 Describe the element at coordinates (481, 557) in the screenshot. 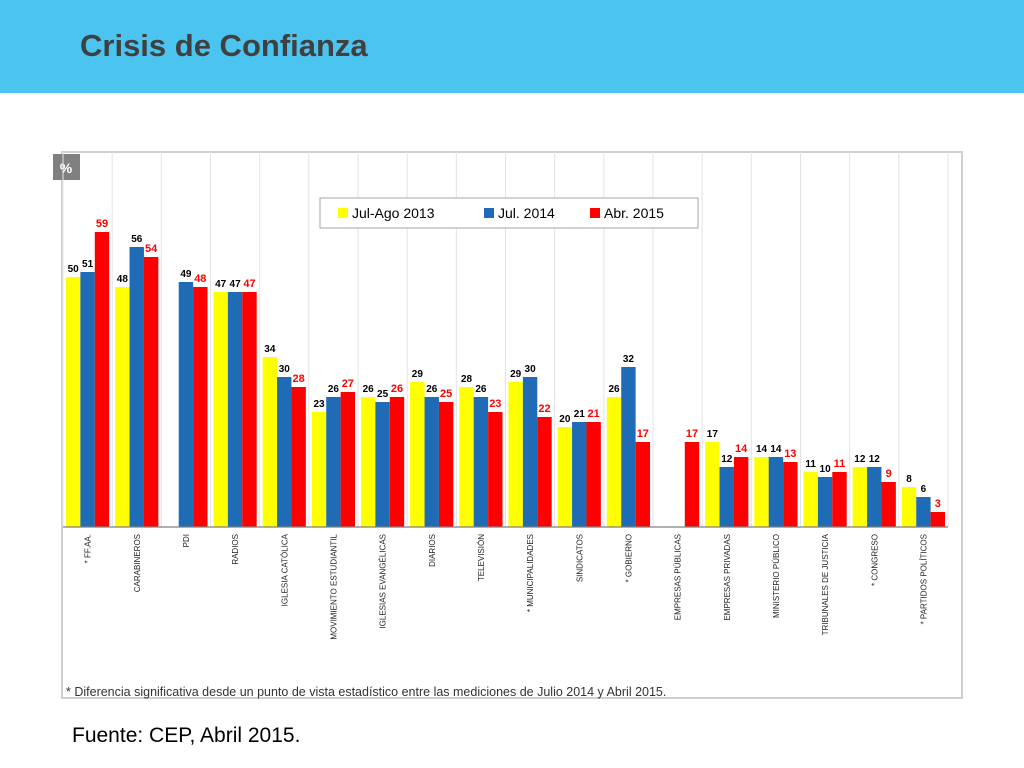

I see `category-label: TELEVISIÓN` at that location.